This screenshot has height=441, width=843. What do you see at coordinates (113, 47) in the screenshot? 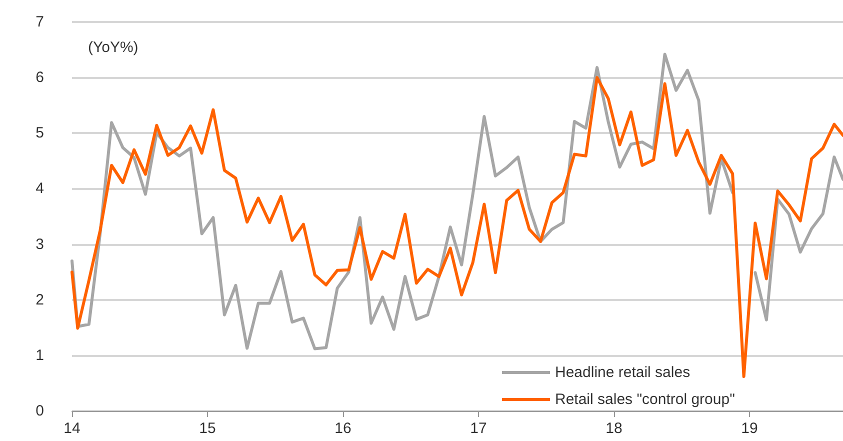
I see `annotation: (YoY%)` at bounding box center [113, 47].